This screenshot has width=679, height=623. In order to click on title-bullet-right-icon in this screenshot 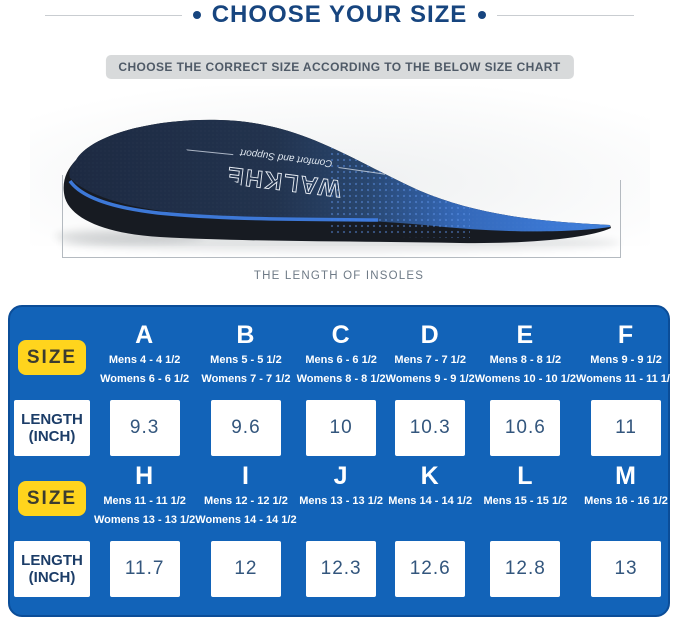, I will do `click(482, 15)`.